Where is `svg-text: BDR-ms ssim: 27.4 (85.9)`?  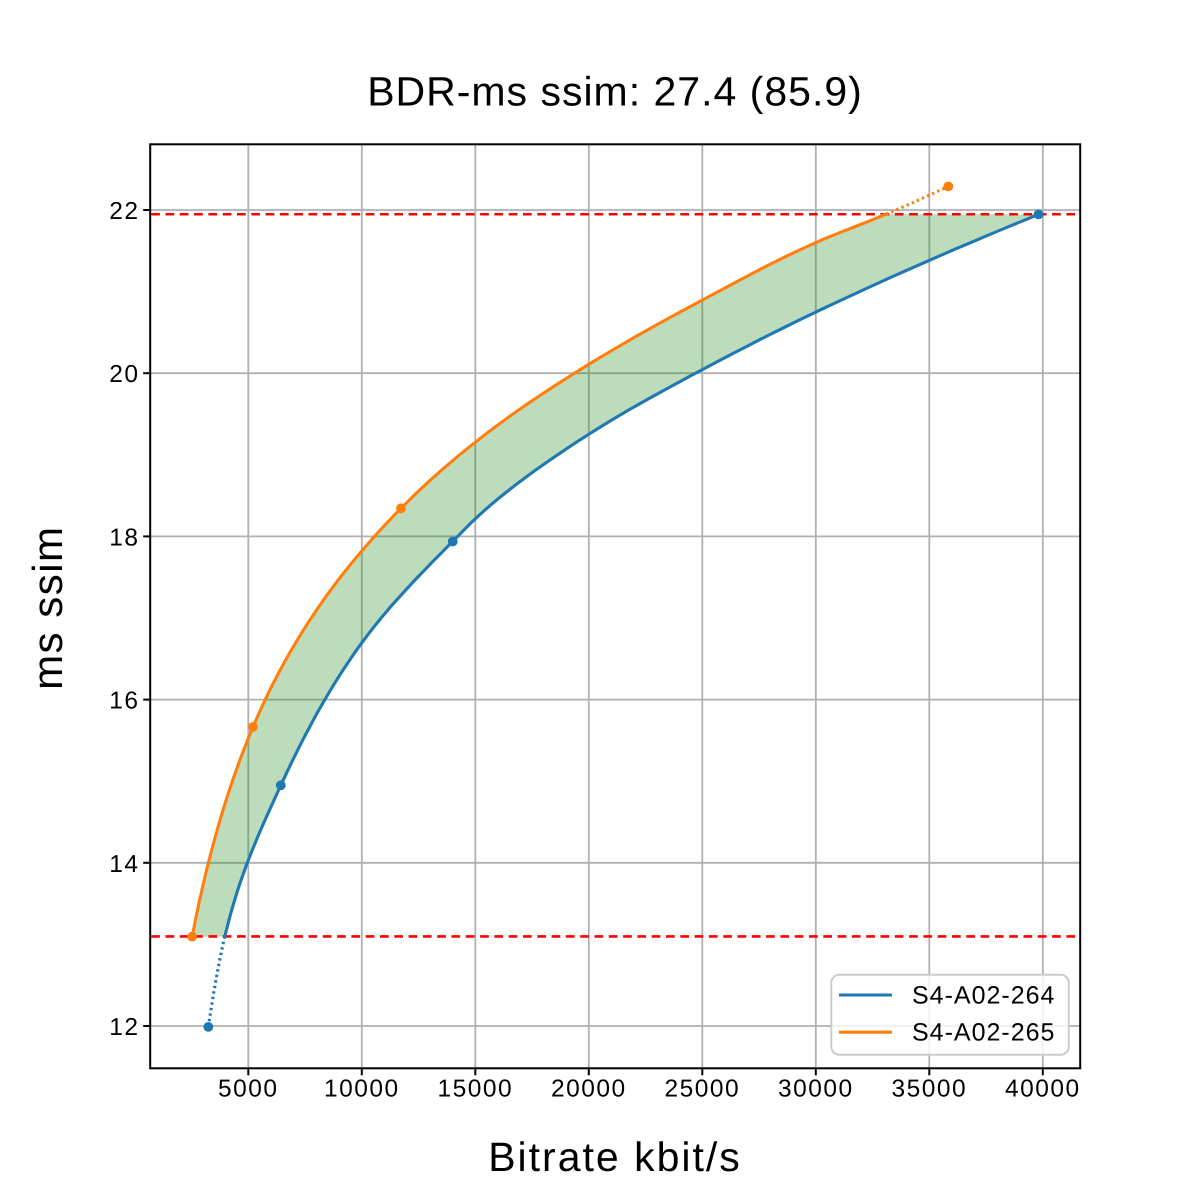
svg-text: BDR-ms ssim: 27.4 (85.9) is located at coordinates (615, 91).